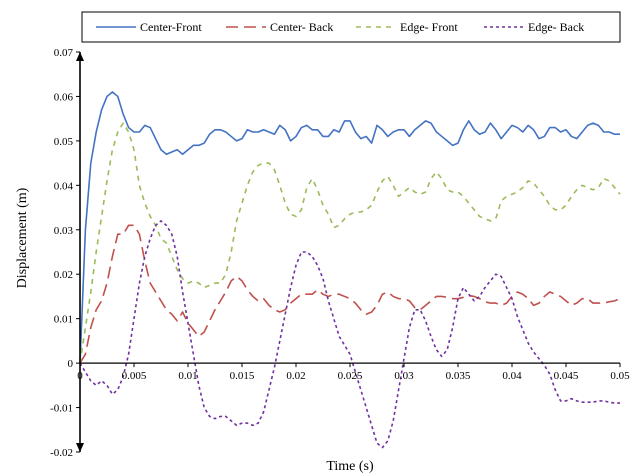  What do you see at coordinates (242, 376) in the screenshot?
I see `x-tick-label: 0.015` at bounding box center [242, 376].